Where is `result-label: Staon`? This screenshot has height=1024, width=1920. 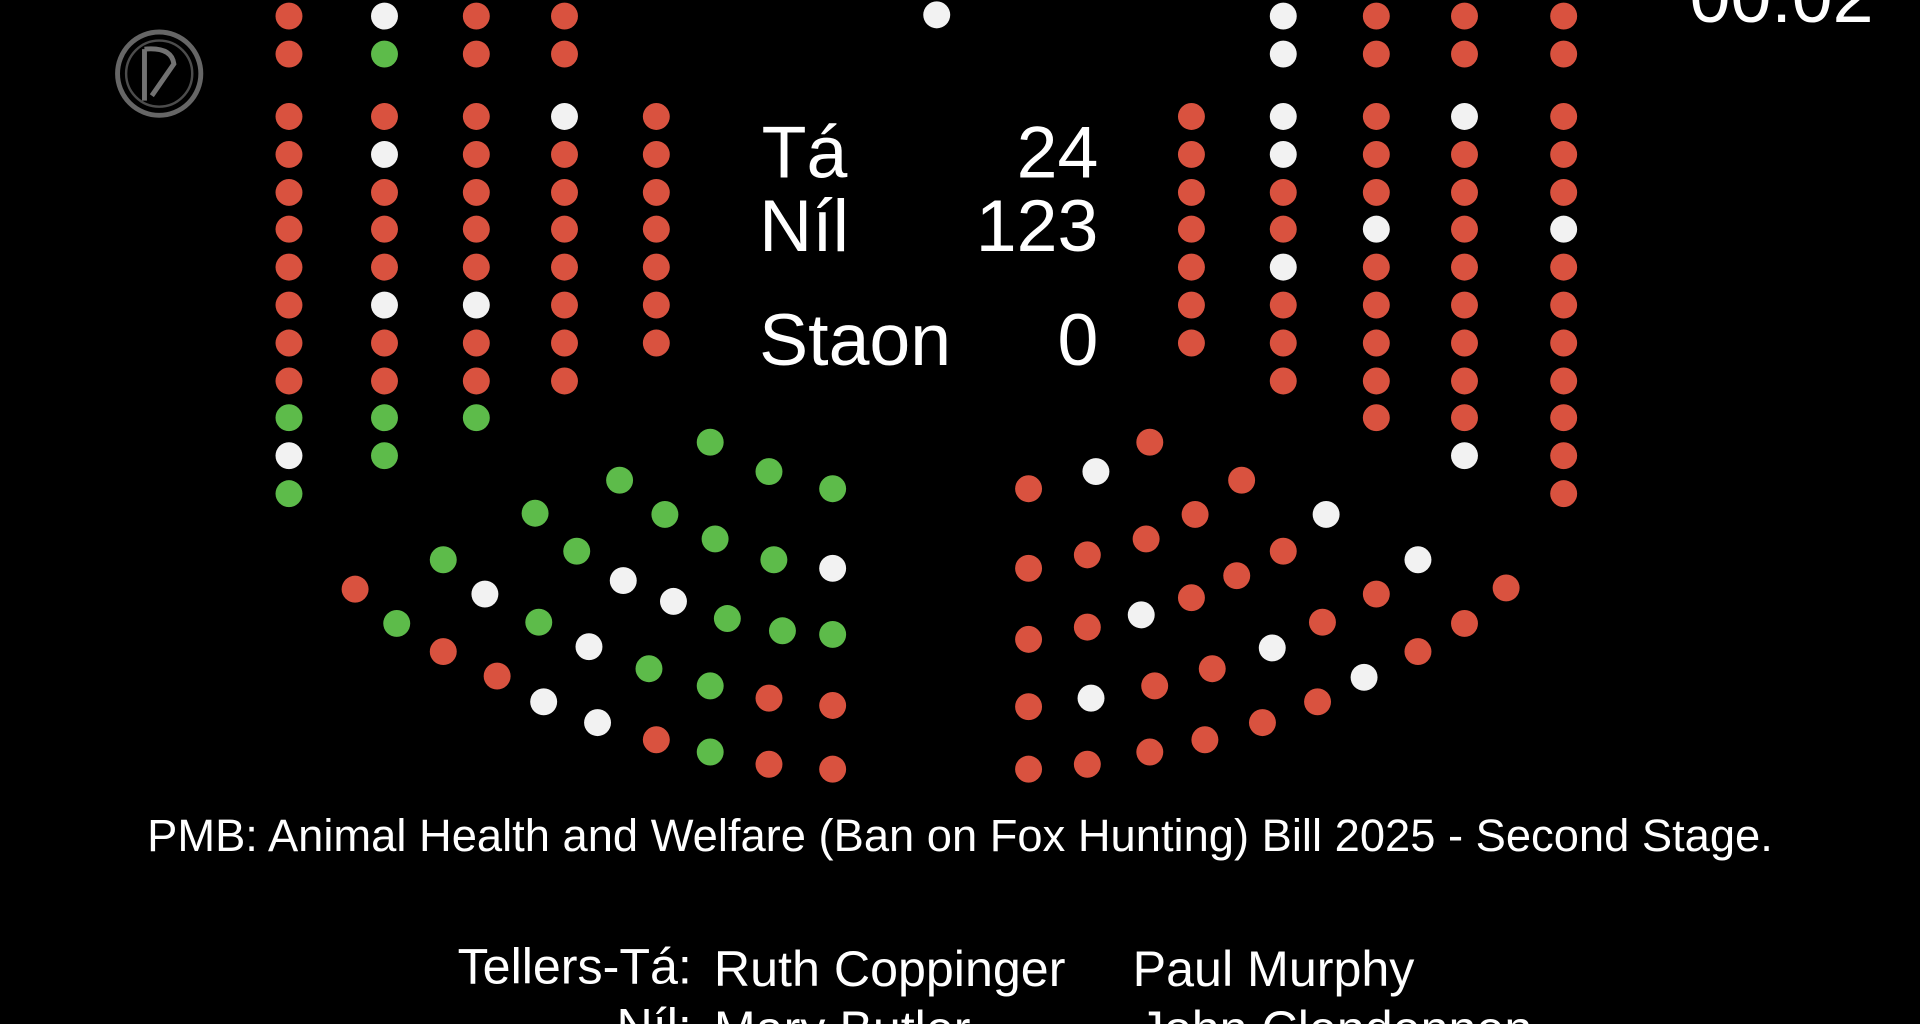 result-label: Staon is located at coordinates (855, 339).